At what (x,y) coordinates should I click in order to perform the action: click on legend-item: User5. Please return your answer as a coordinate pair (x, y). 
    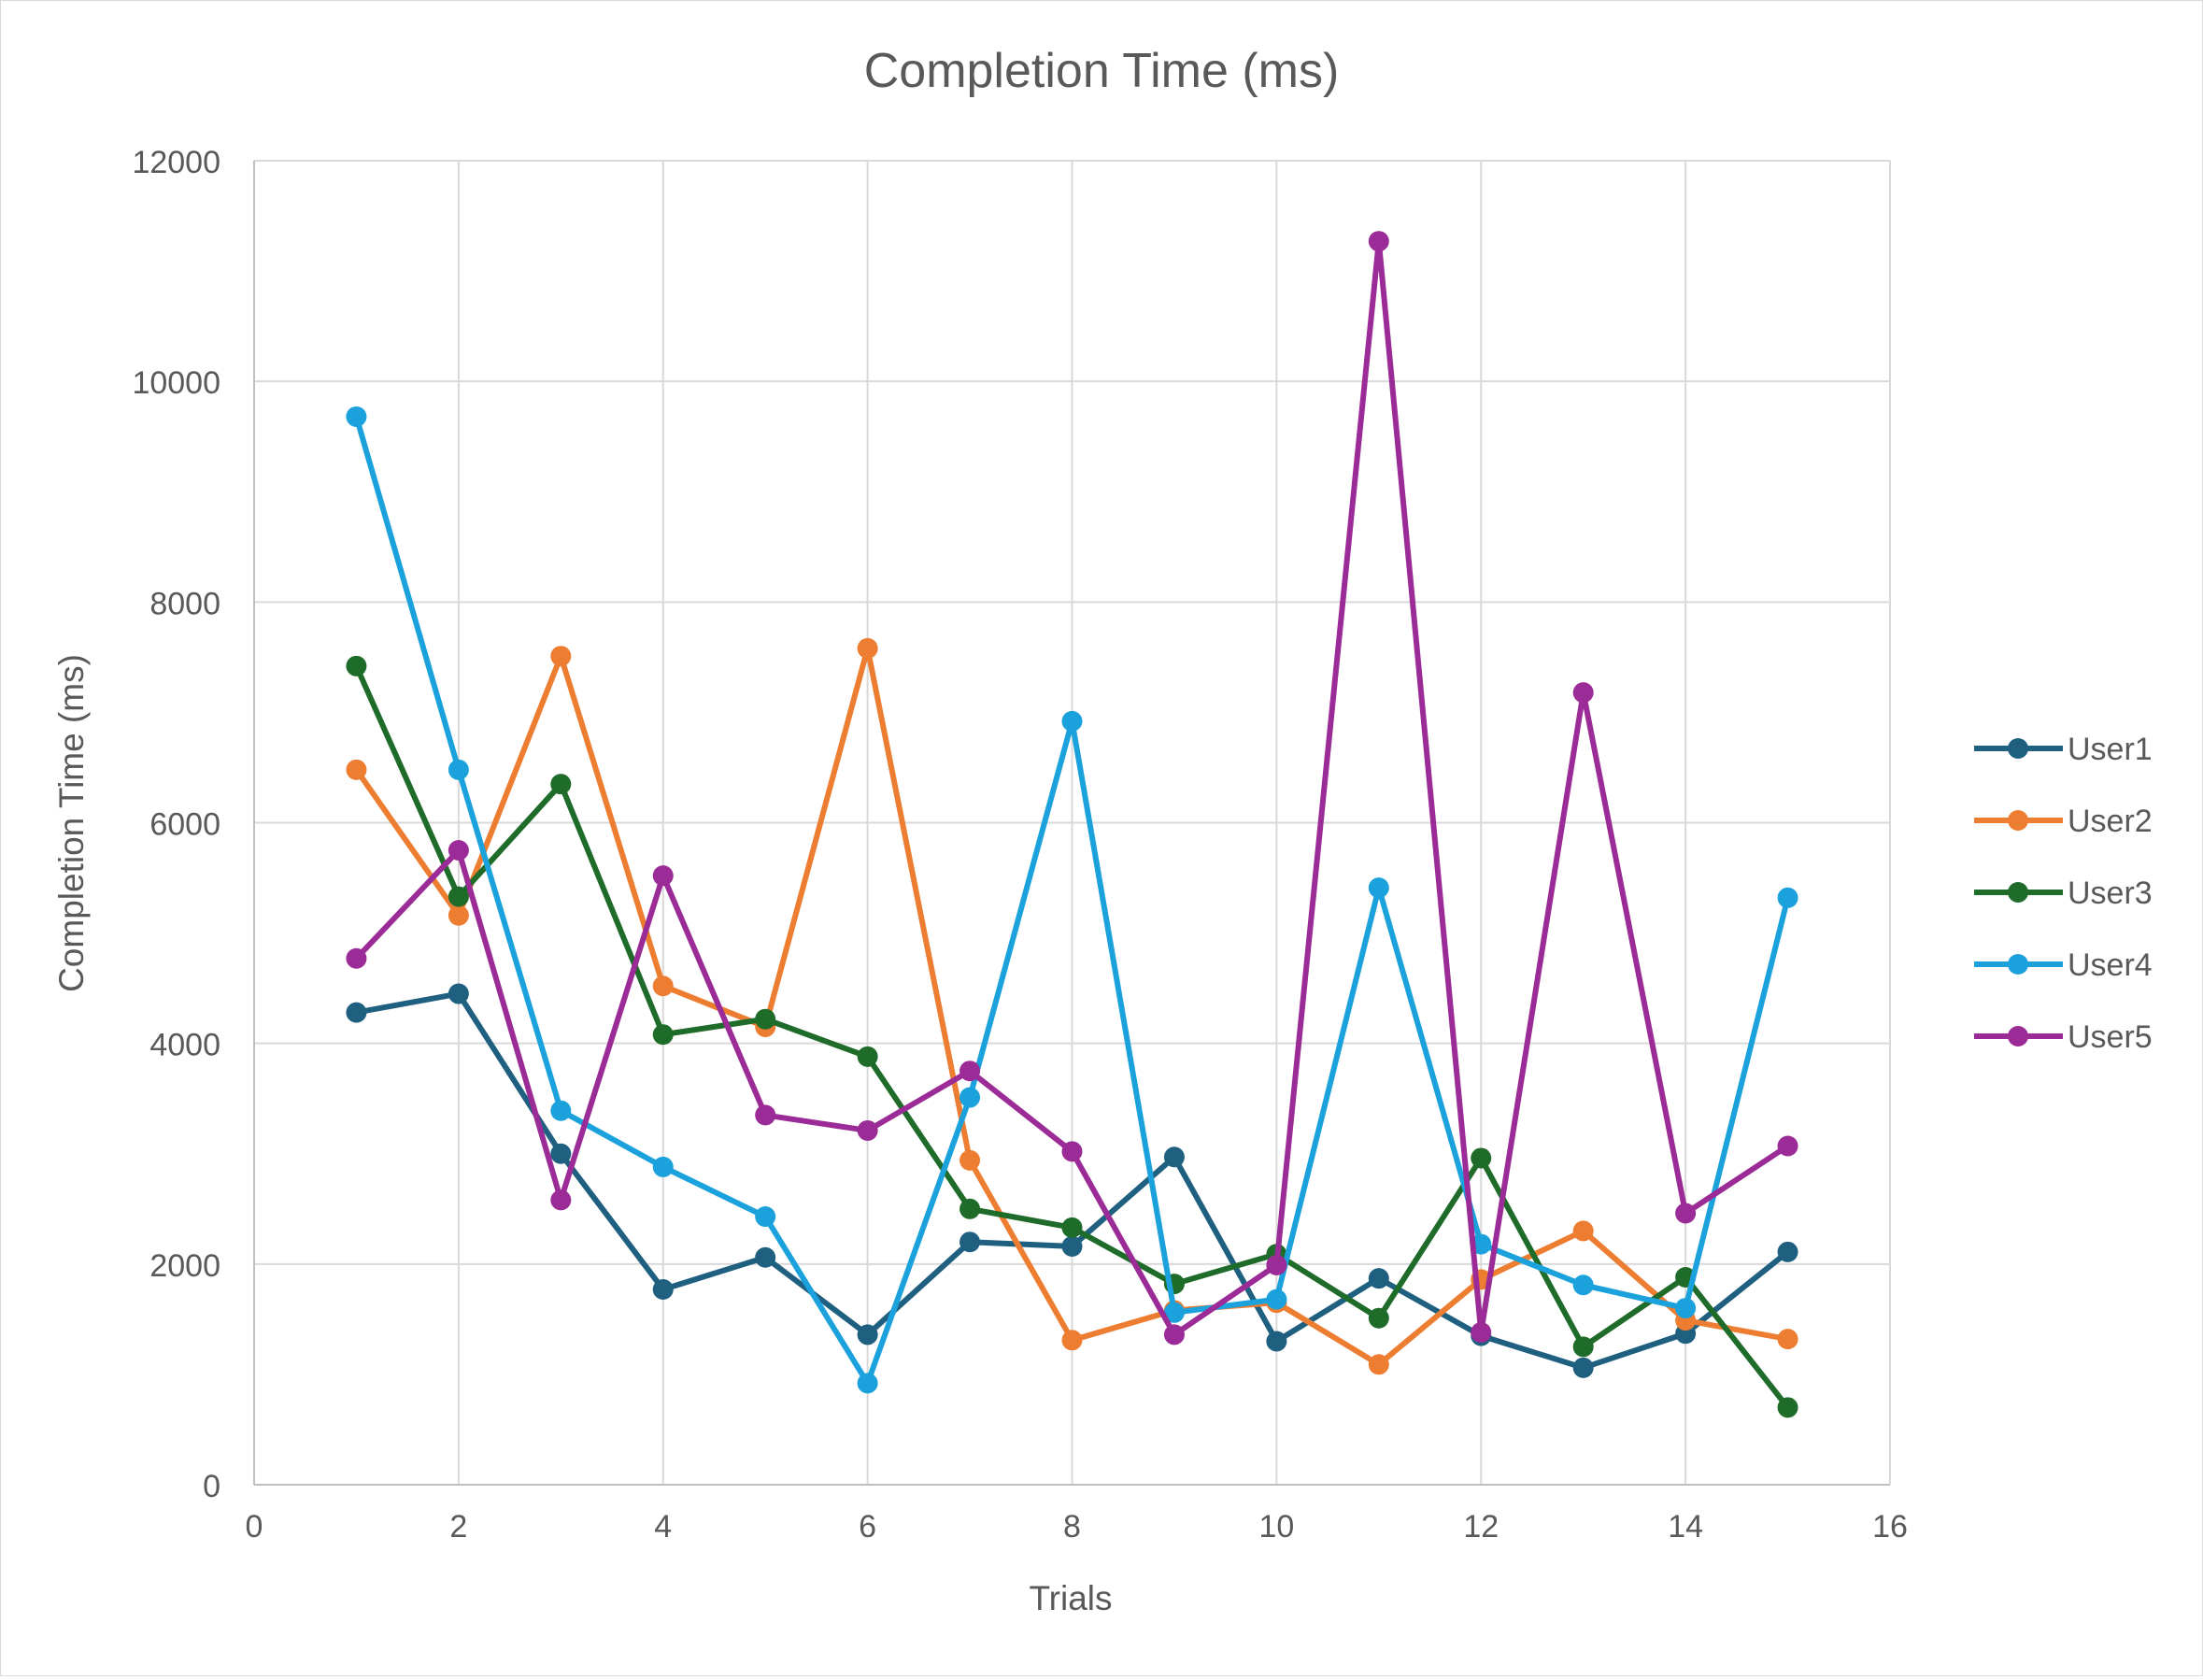
    Looking at the image, I should click on (2064, 1037).